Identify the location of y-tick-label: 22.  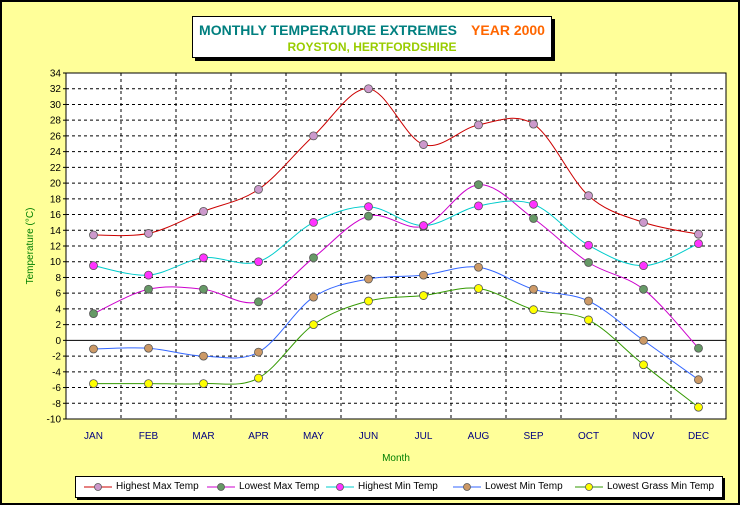
(56, 168).